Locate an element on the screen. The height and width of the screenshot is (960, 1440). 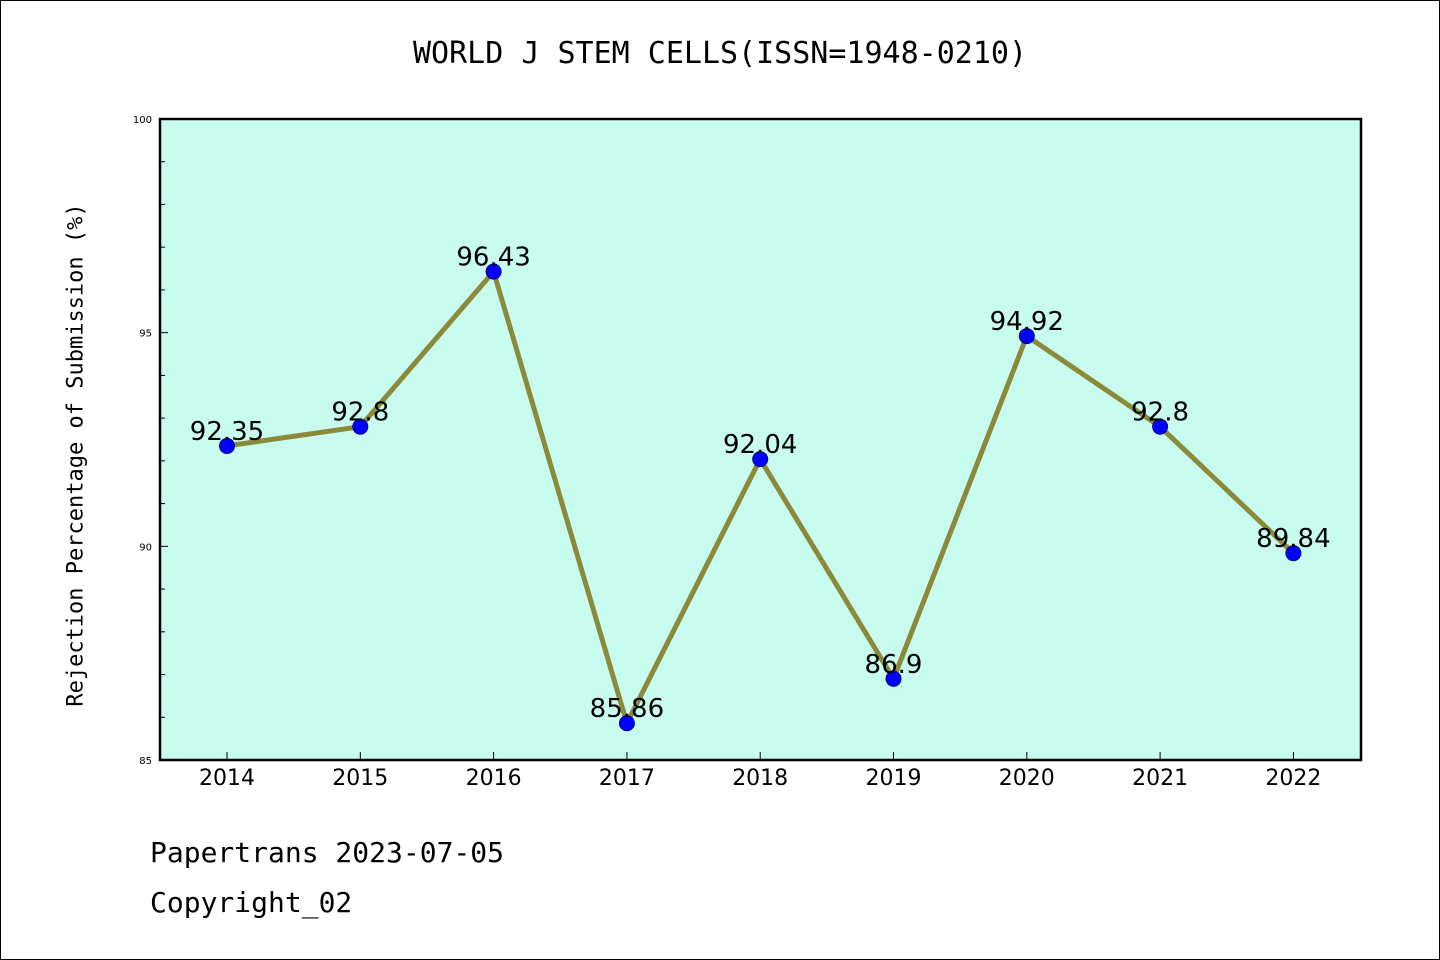
y-tick-label: 90 is located at coordinates (145, 547).